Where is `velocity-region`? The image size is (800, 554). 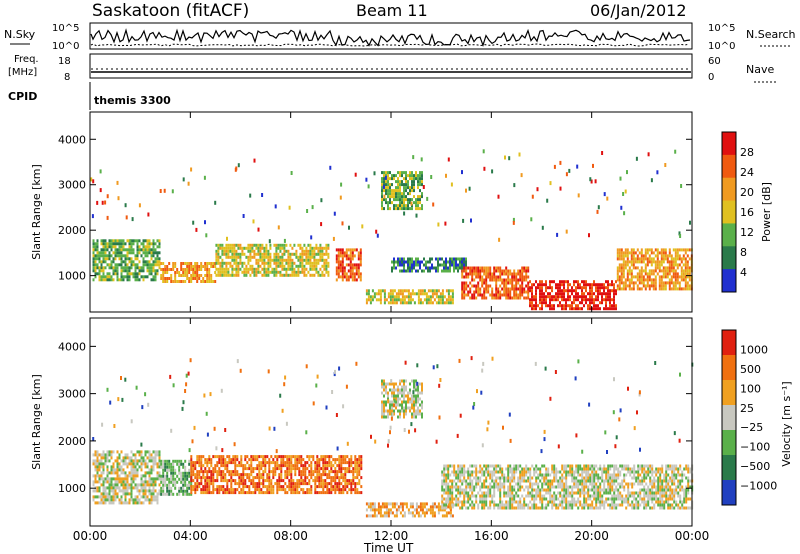 velocity-region is located at coordinates (402, 399).